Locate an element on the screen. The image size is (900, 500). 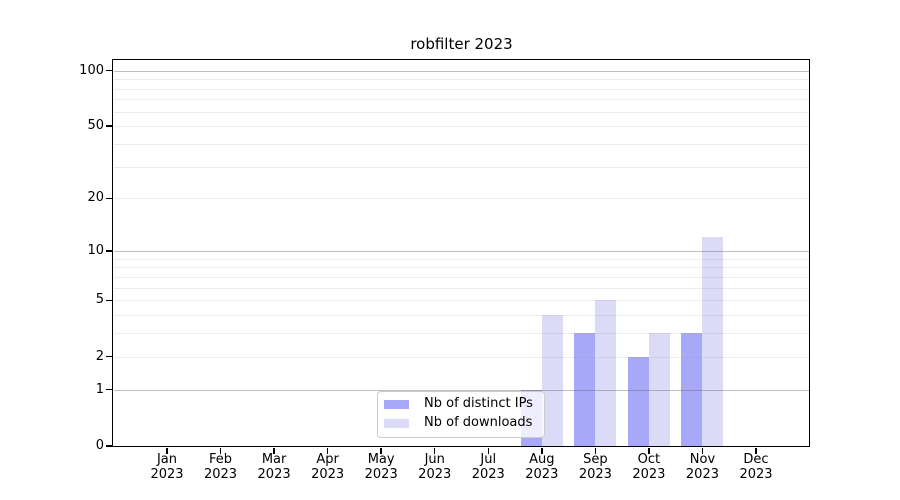
x-tick-label-line: Feb is located at coordinates (221, 459).